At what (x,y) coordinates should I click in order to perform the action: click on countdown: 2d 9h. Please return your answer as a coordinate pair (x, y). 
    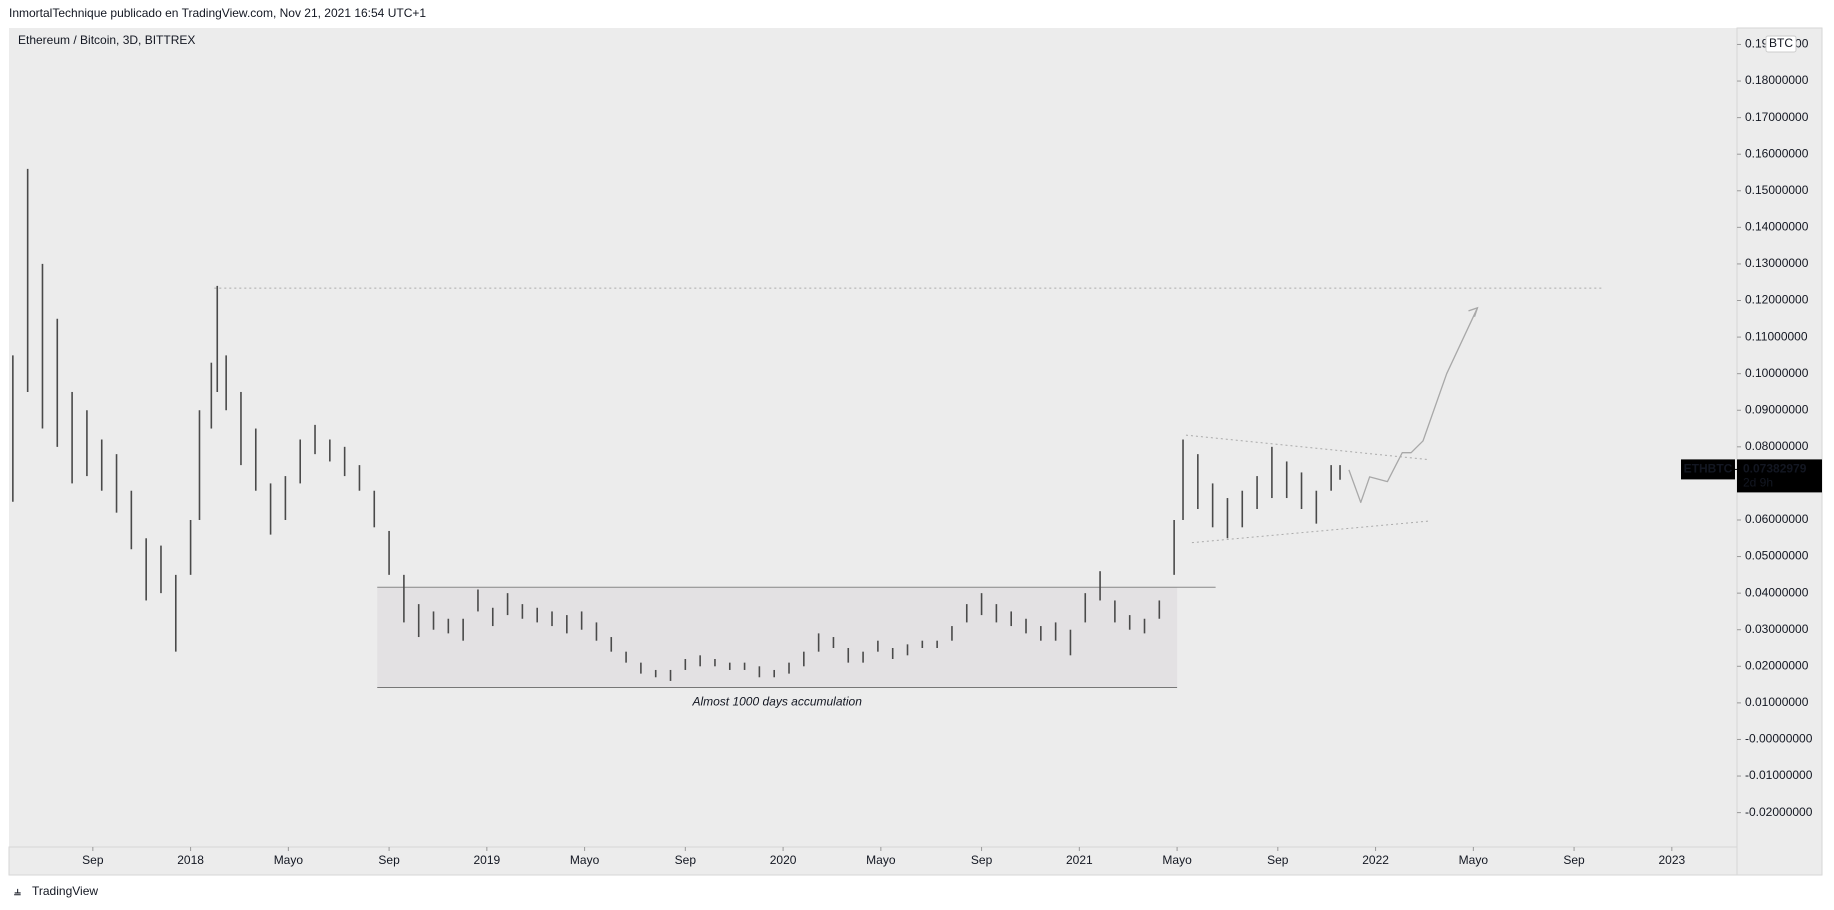
    Looking at the image, I should click on (1758, 483).